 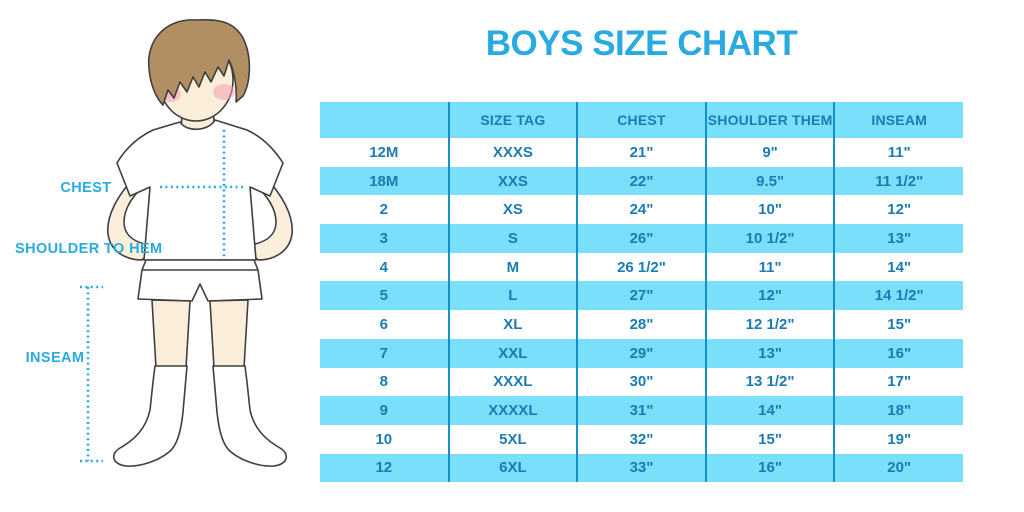 What do you see at coordinates (229, 334) in the screenshot?
I see `right-leg` at bounding box center [229, 334].